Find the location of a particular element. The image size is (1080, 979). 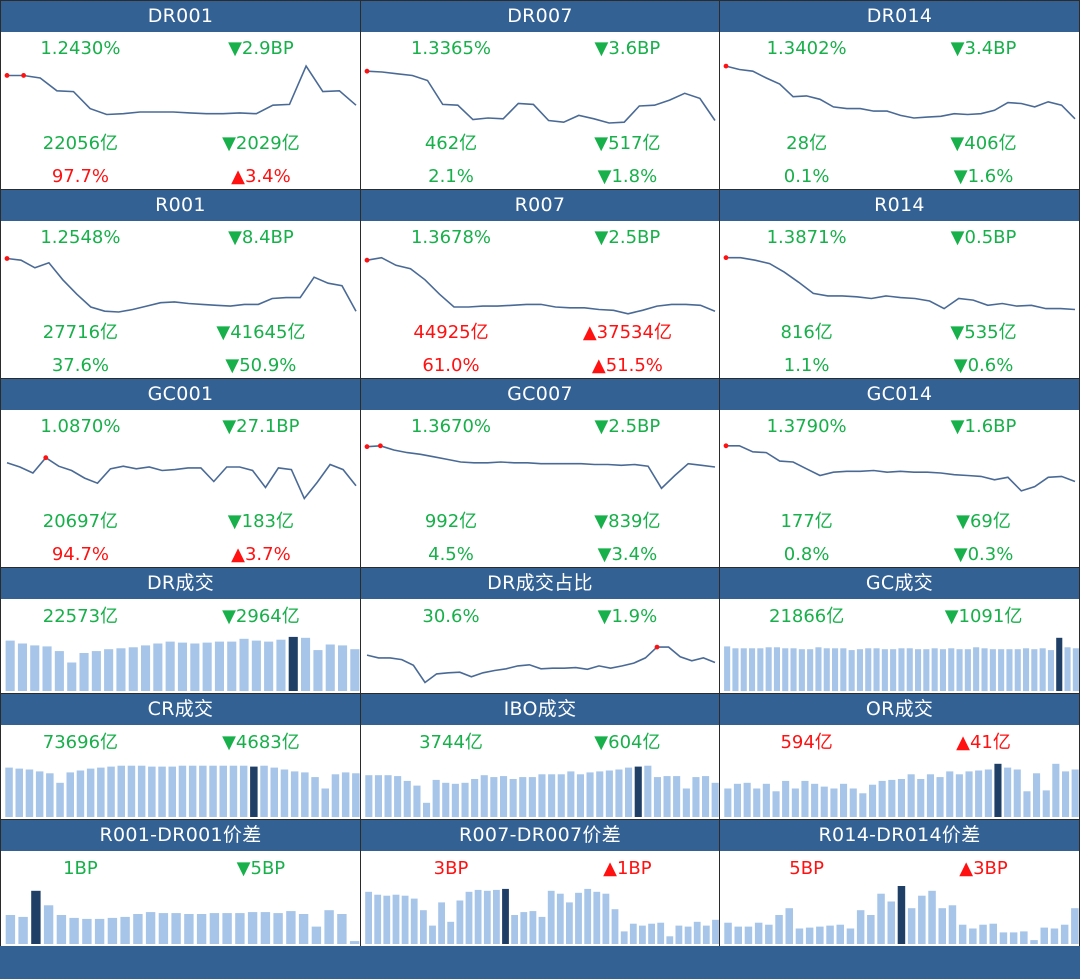

volume-value: 462亿 is located at coordinates (451, 143).